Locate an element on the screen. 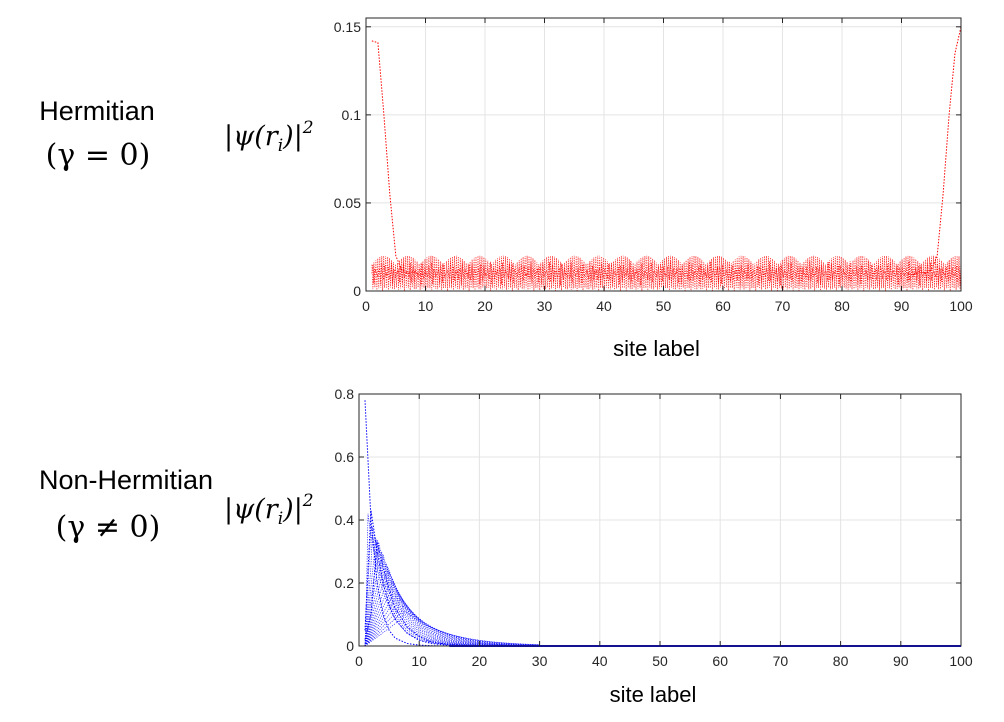  y-axis-label-bottom: |ψ(ri)|2 is located at coordinates (269, 510).